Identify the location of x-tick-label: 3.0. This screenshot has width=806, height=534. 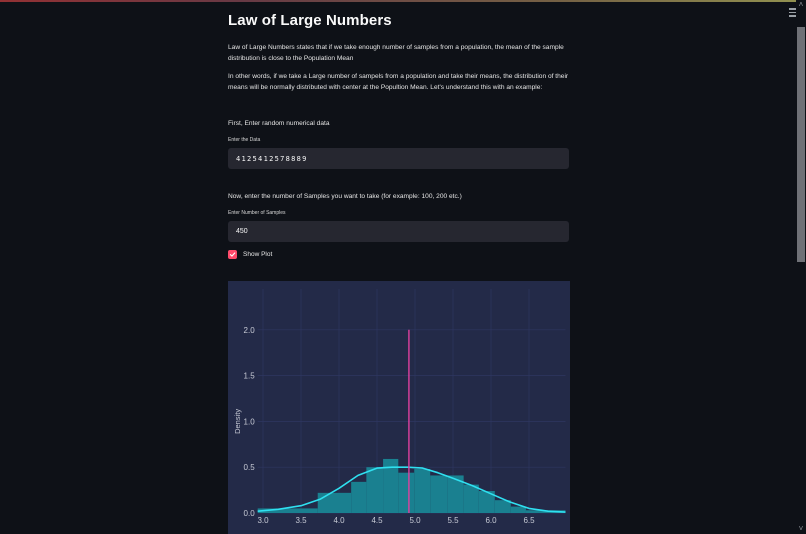
(263, 520).